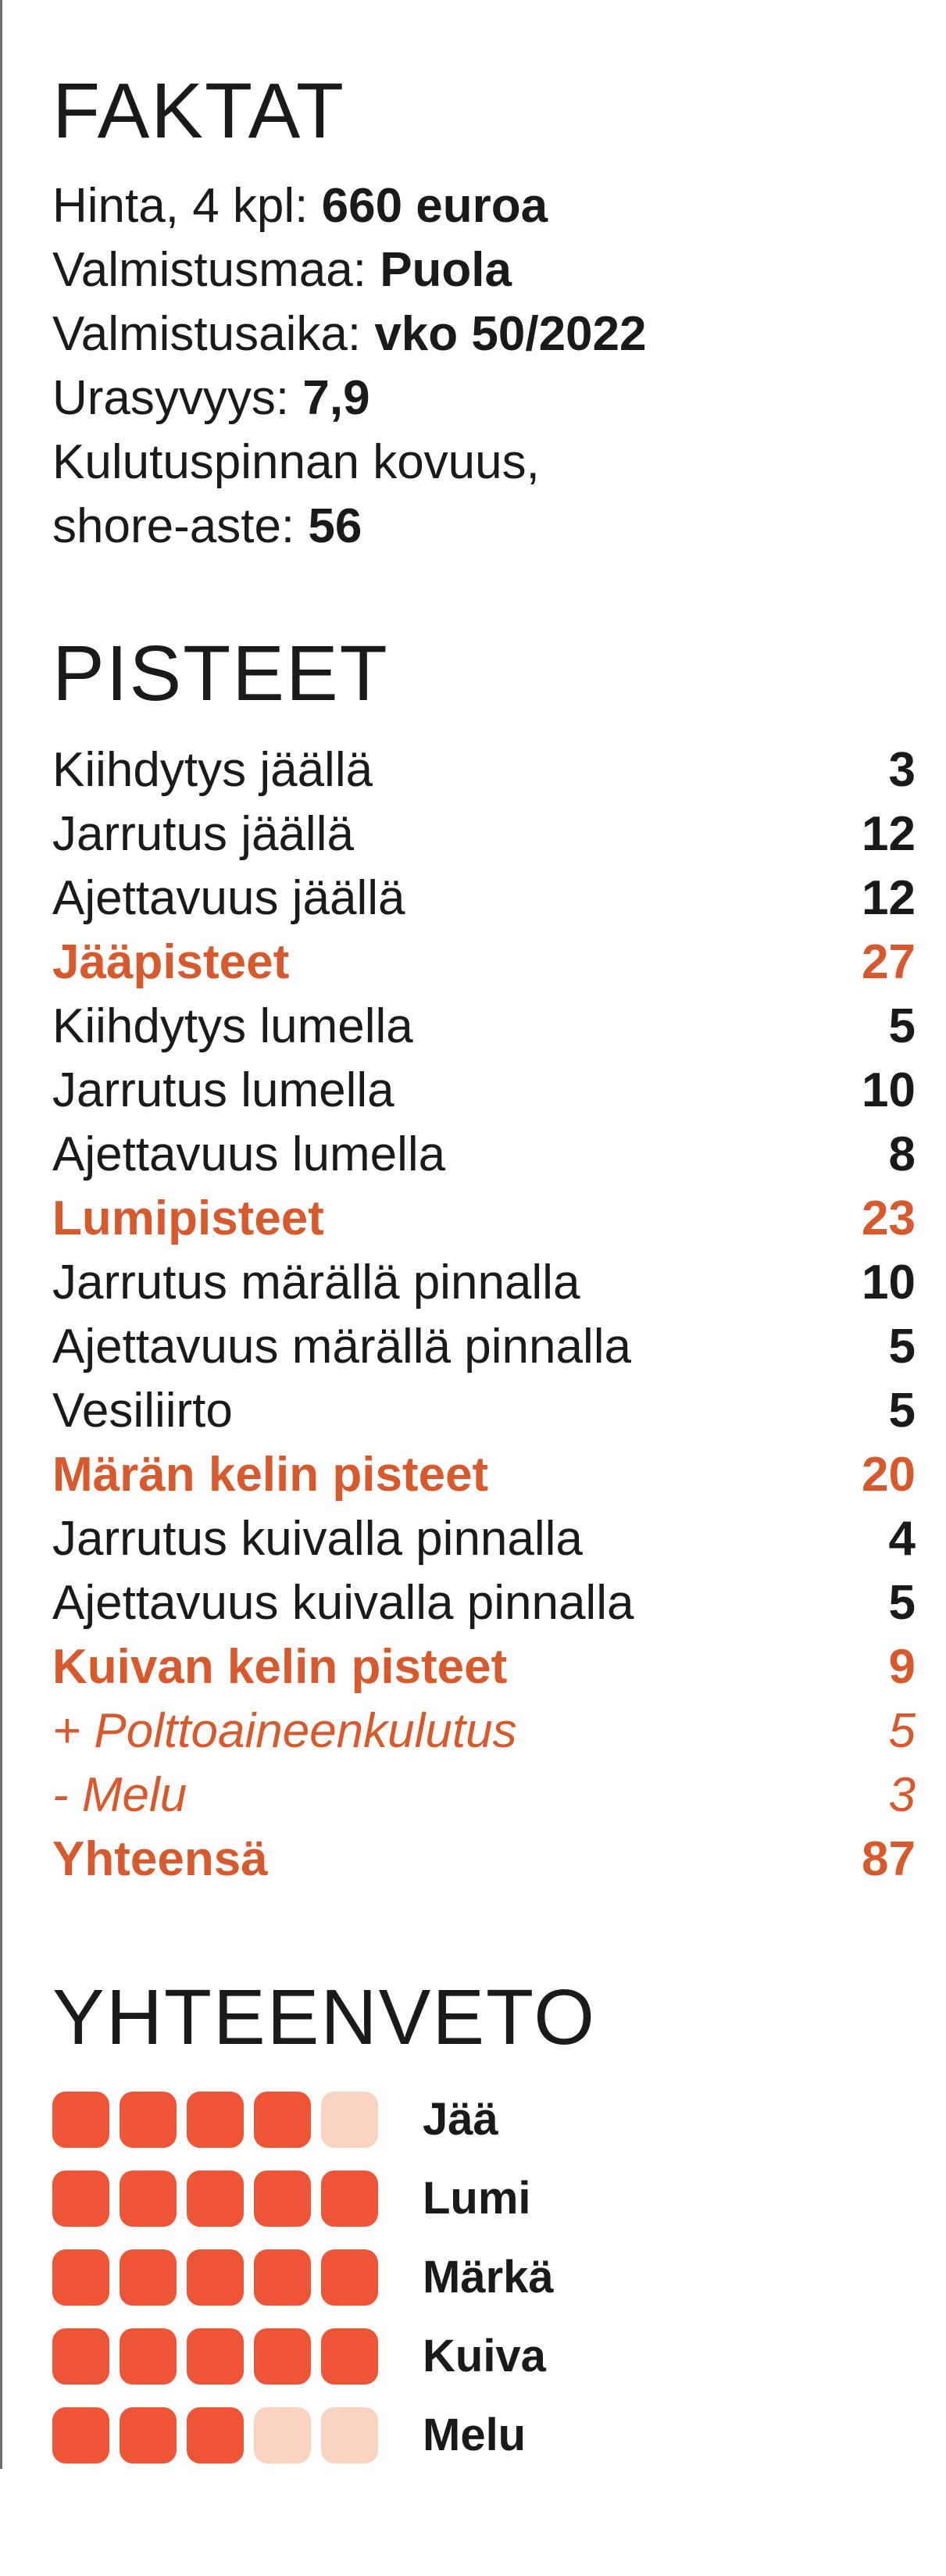 The width and height of the screenshot is (946, 2576). Describe the element at coordinates (221, 673) in the screenshot. I see `pisteet-heading: PISTEET` at that location.